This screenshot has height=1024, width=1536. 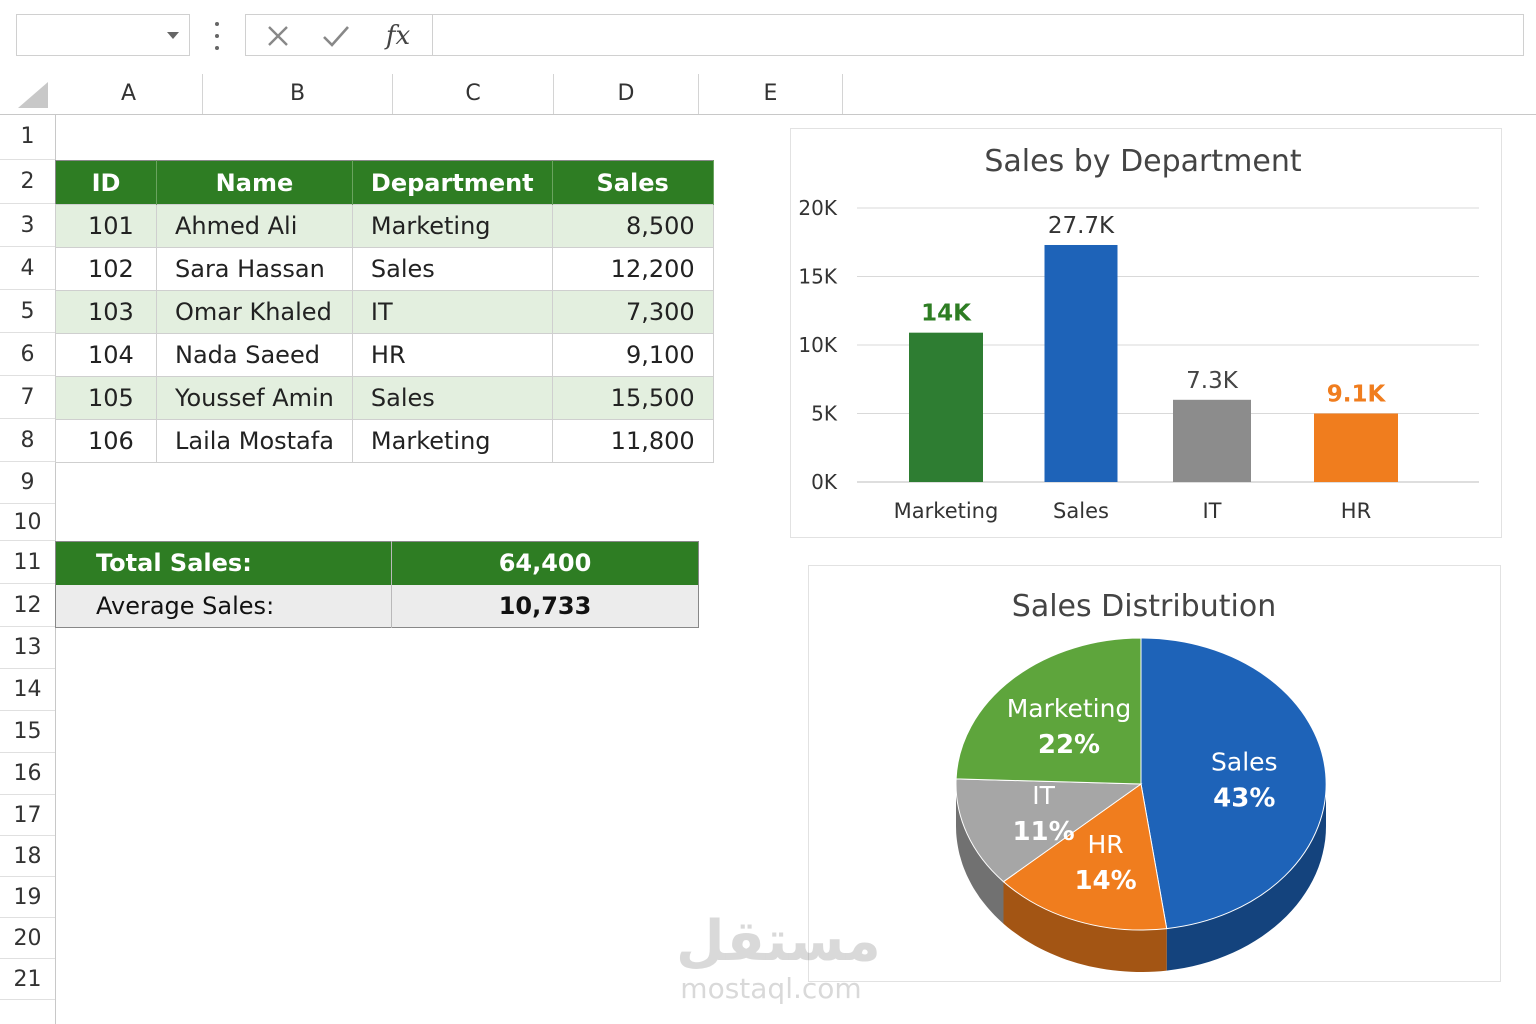 What do you see at coordinates (1106, 844) in the screenshot?
I see `pie-label-name: HR` at bounding box center [1106, 844].